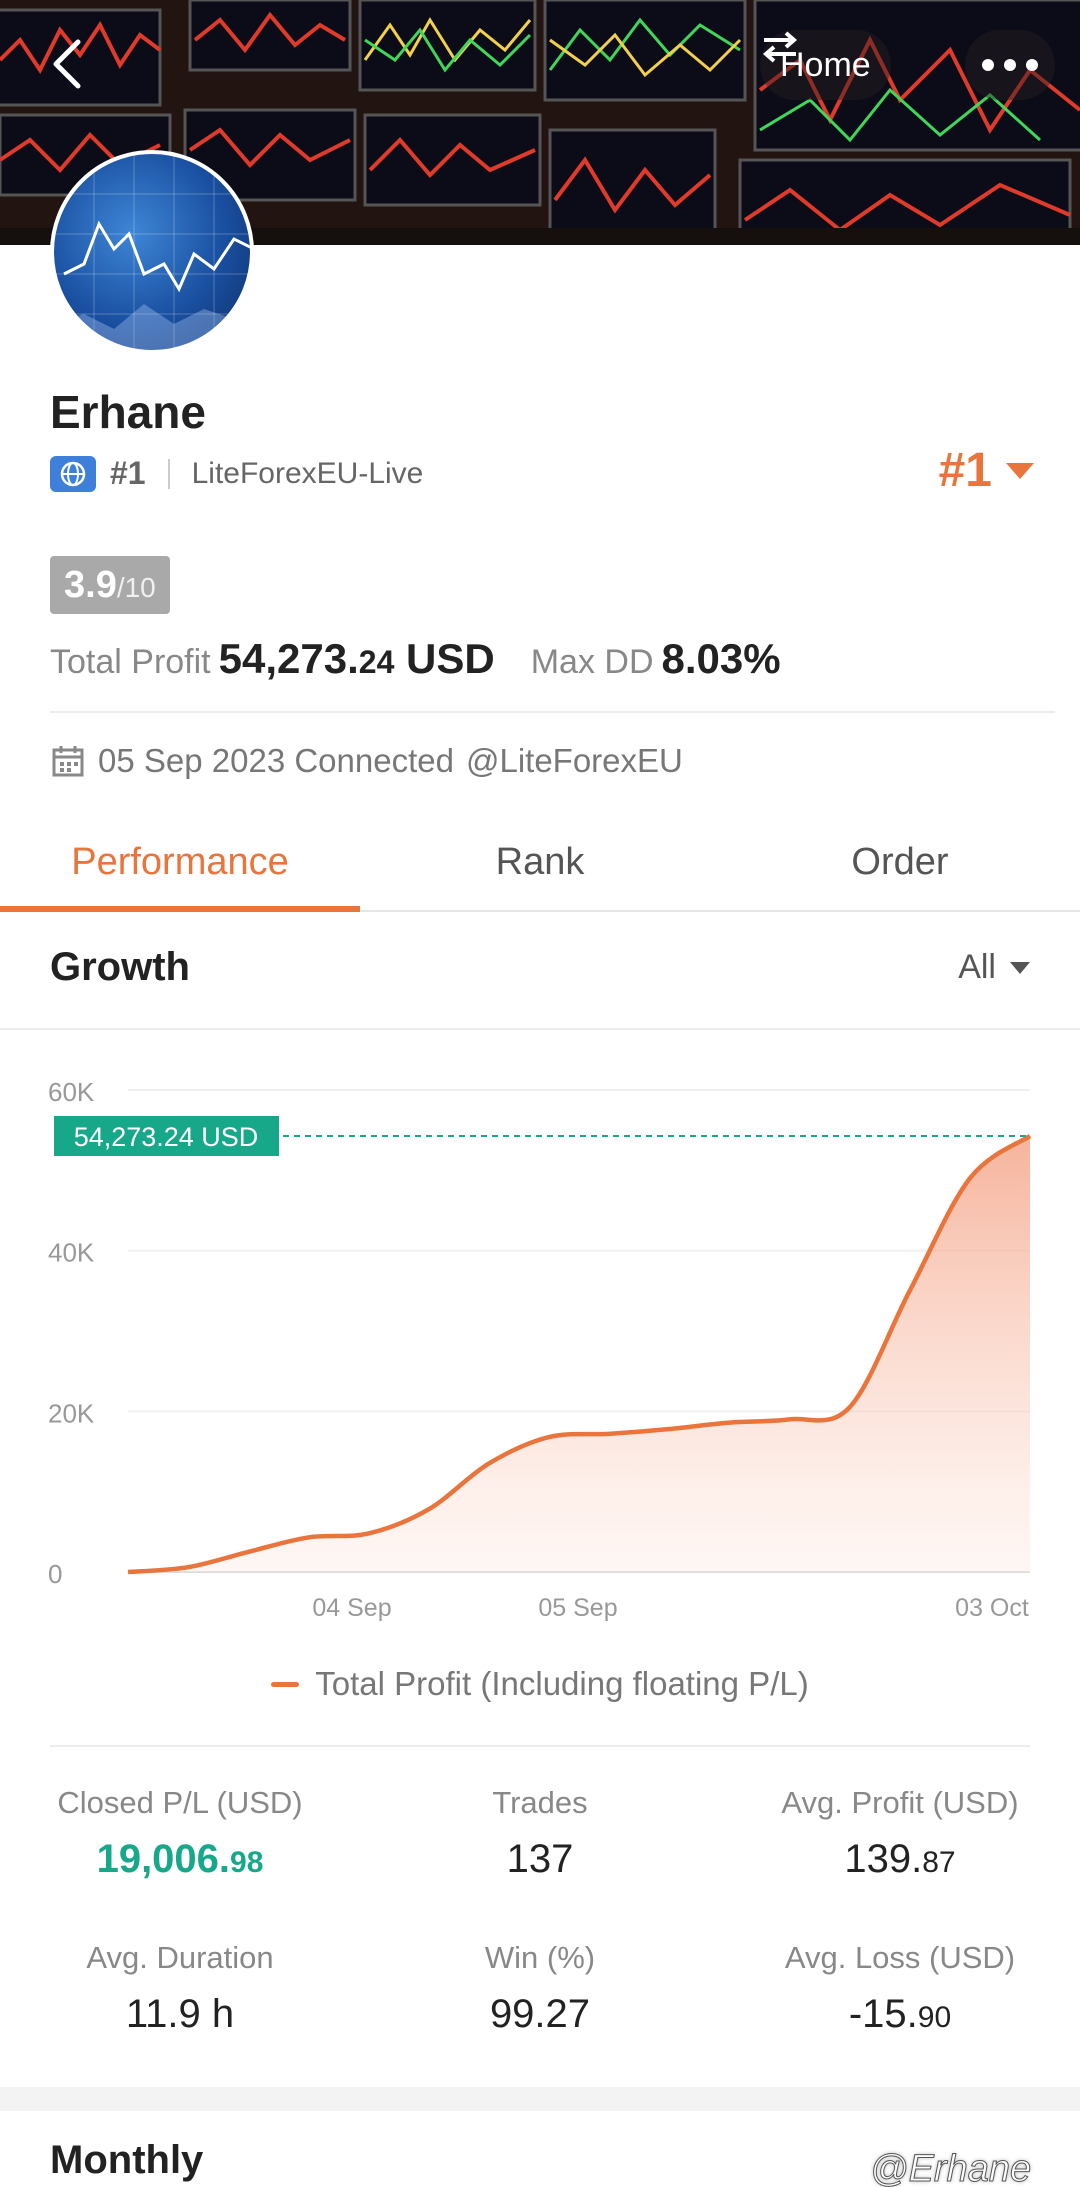  What do you see at coordinates (540, 1988) in the screenshot?
I see `stat-win-rate: Win (%) 99.27` at bounding box center [540, 1988].